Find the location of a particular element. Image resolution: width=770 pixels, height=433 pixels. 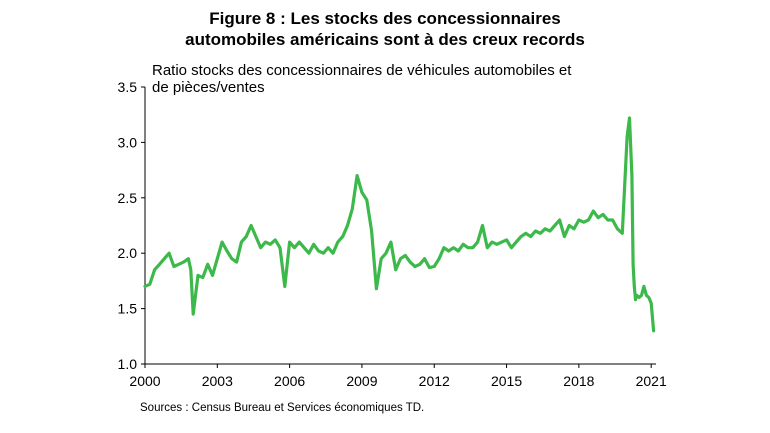

y-axis-ticks: 1.0 1.5 2.0 2.5 3.0 3.5 is located at coordinates (131, 225).